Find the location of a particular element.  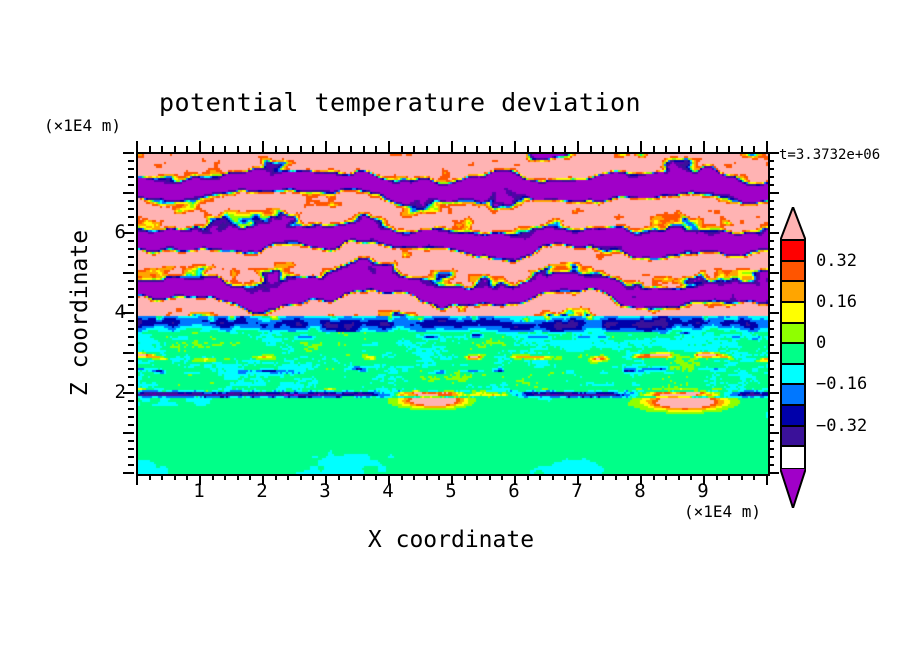

y-axis-unit-label: (×1E4 m) is located at coordinates (83, 125).